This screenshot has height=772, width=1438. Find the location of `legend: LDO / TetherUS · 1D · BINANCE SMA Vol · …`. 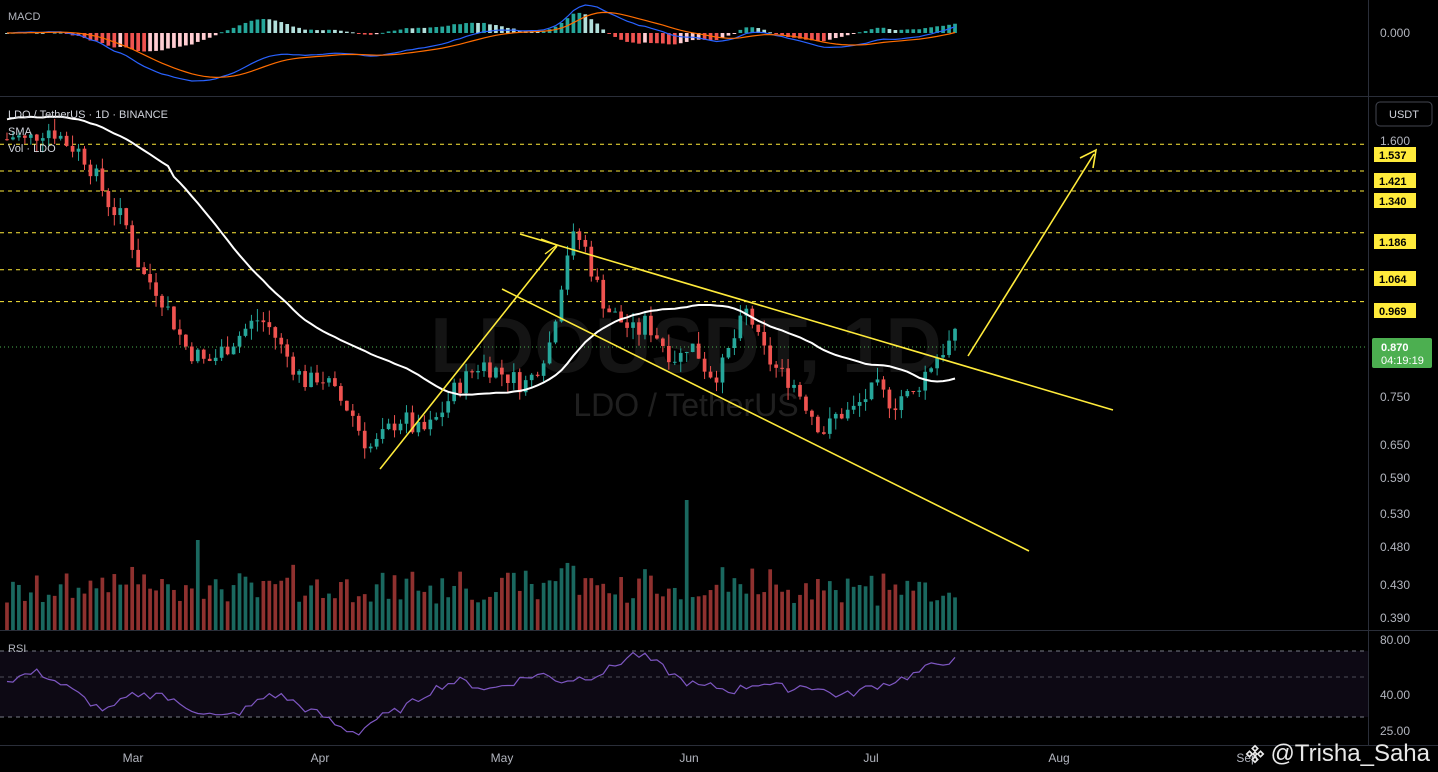

legend: LDO / TetherUS · 1D · BINANCE SMA Vol · … is located at coordinates (88, 132).